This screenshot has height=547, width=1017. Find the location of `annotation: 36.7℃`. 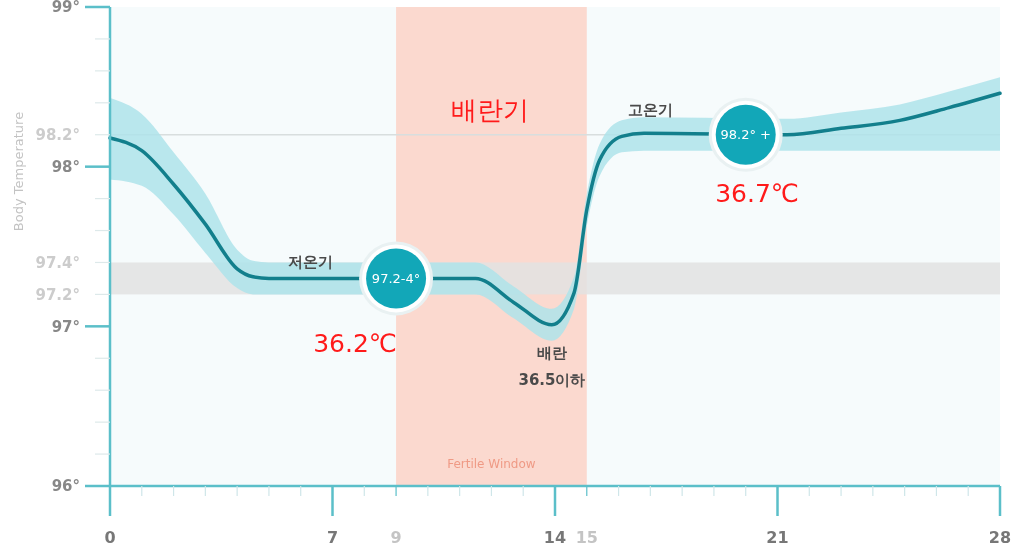

annotation: 36.7℃ is located at coordinates (757, 193).